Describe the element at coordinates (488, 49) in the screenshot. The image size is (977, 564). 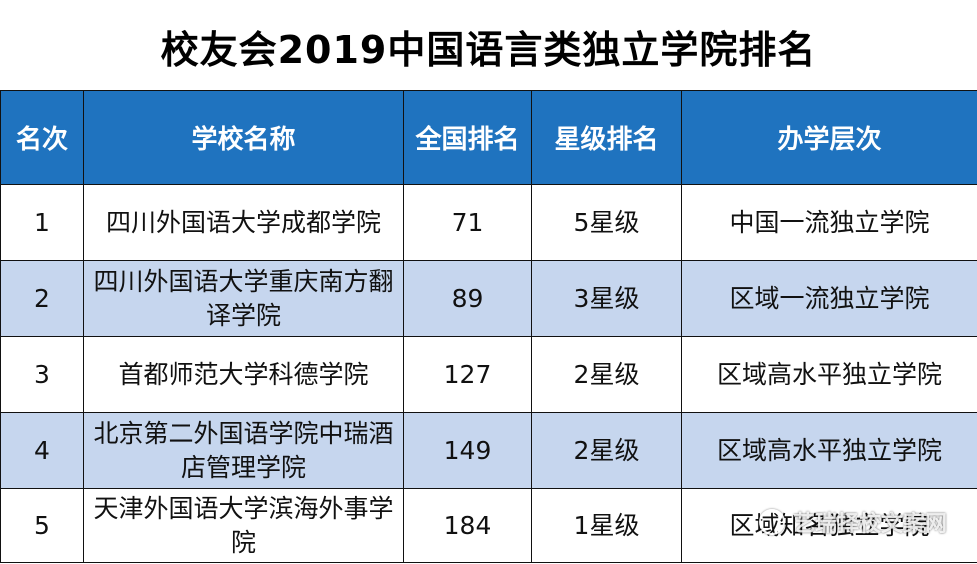
I see `page-title: 校友会2019中国语言类独立学院排名` at that location.